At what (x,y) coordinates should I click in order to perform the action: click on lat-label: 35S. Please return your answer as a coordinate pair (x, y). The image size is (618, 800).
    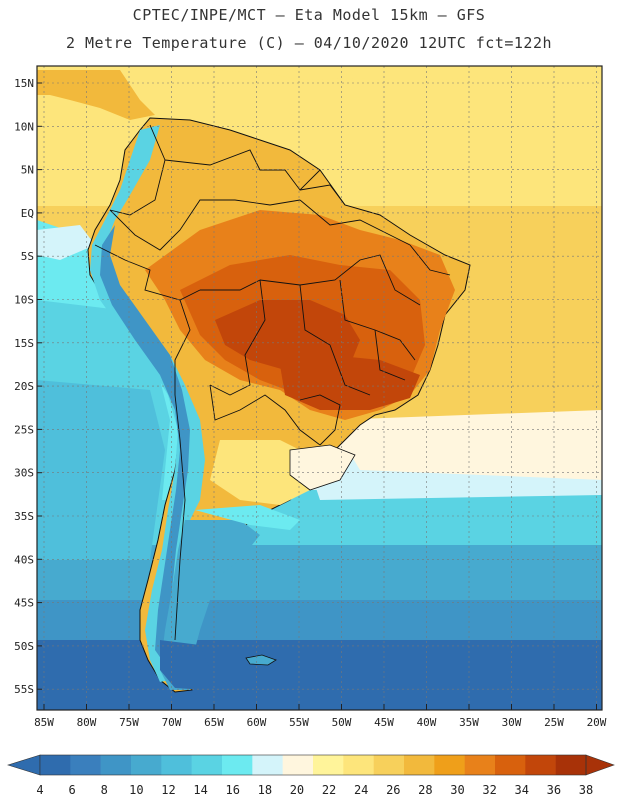
    Looking at the image, I should click on (24, 516).